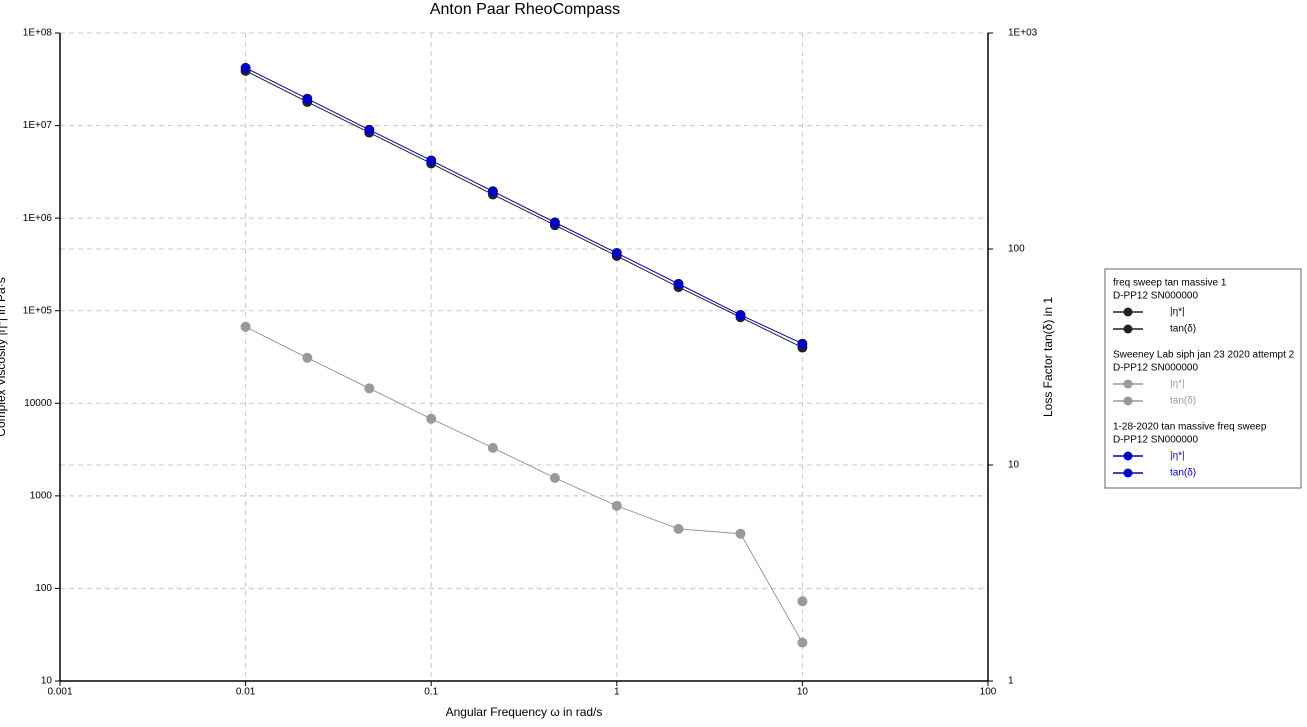 This screenshot has height=727, width=1307. Describe the element at coordinates (1203, 378) in the screenshot. I see `legend-box` at that location.